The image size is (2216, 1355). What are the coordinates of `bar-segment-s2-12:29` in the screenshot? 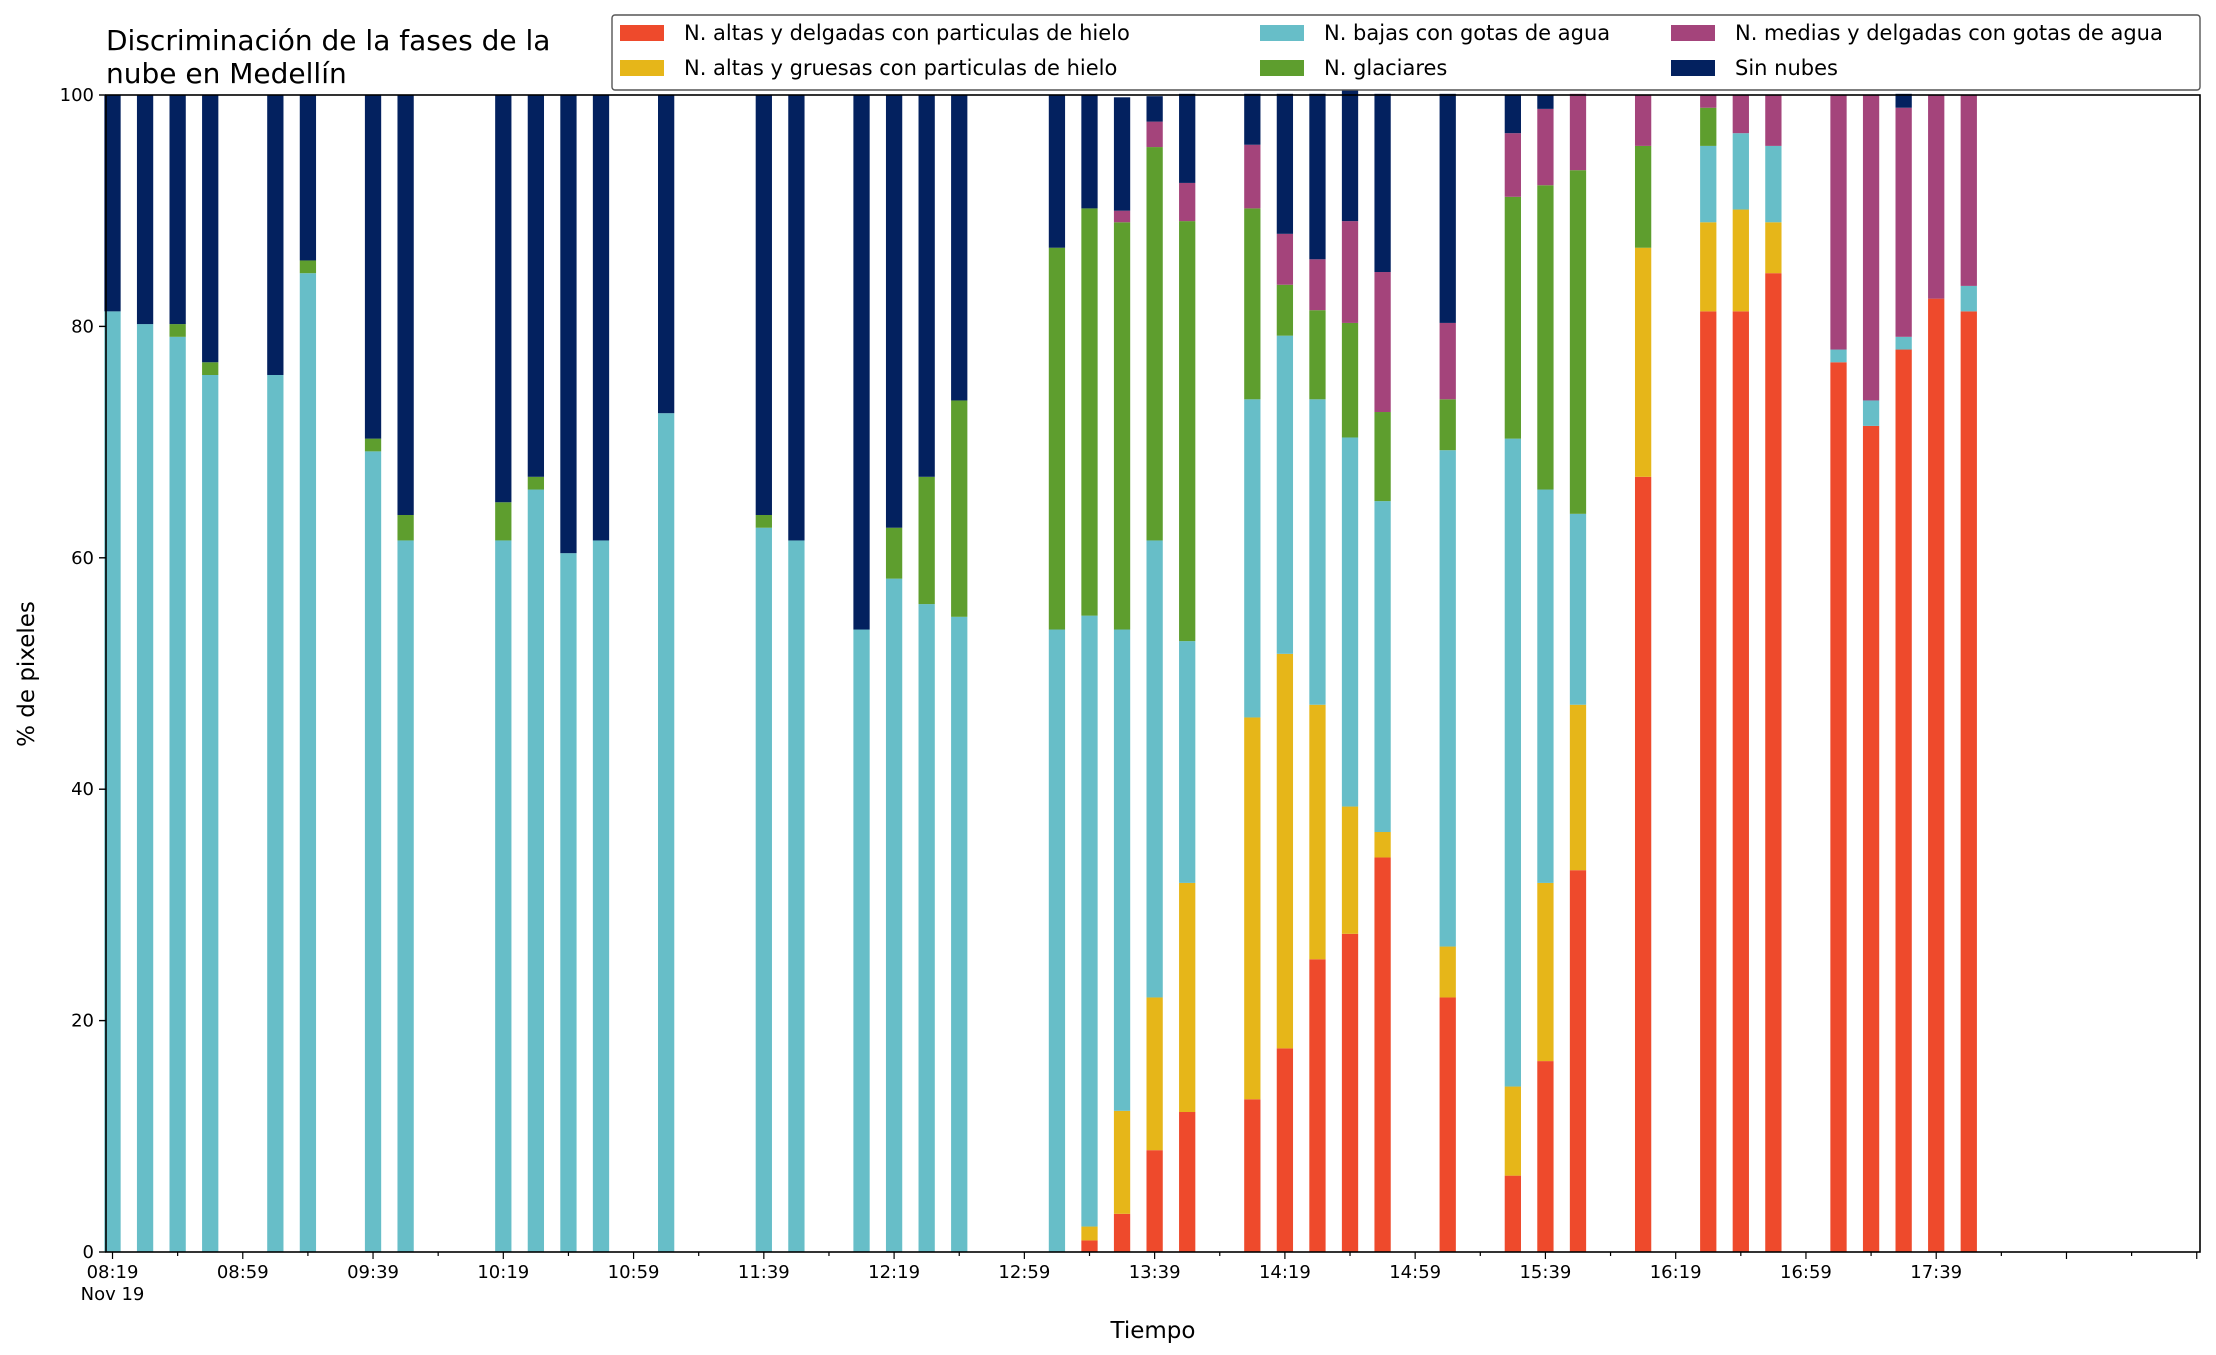 It's located at (926, 928).